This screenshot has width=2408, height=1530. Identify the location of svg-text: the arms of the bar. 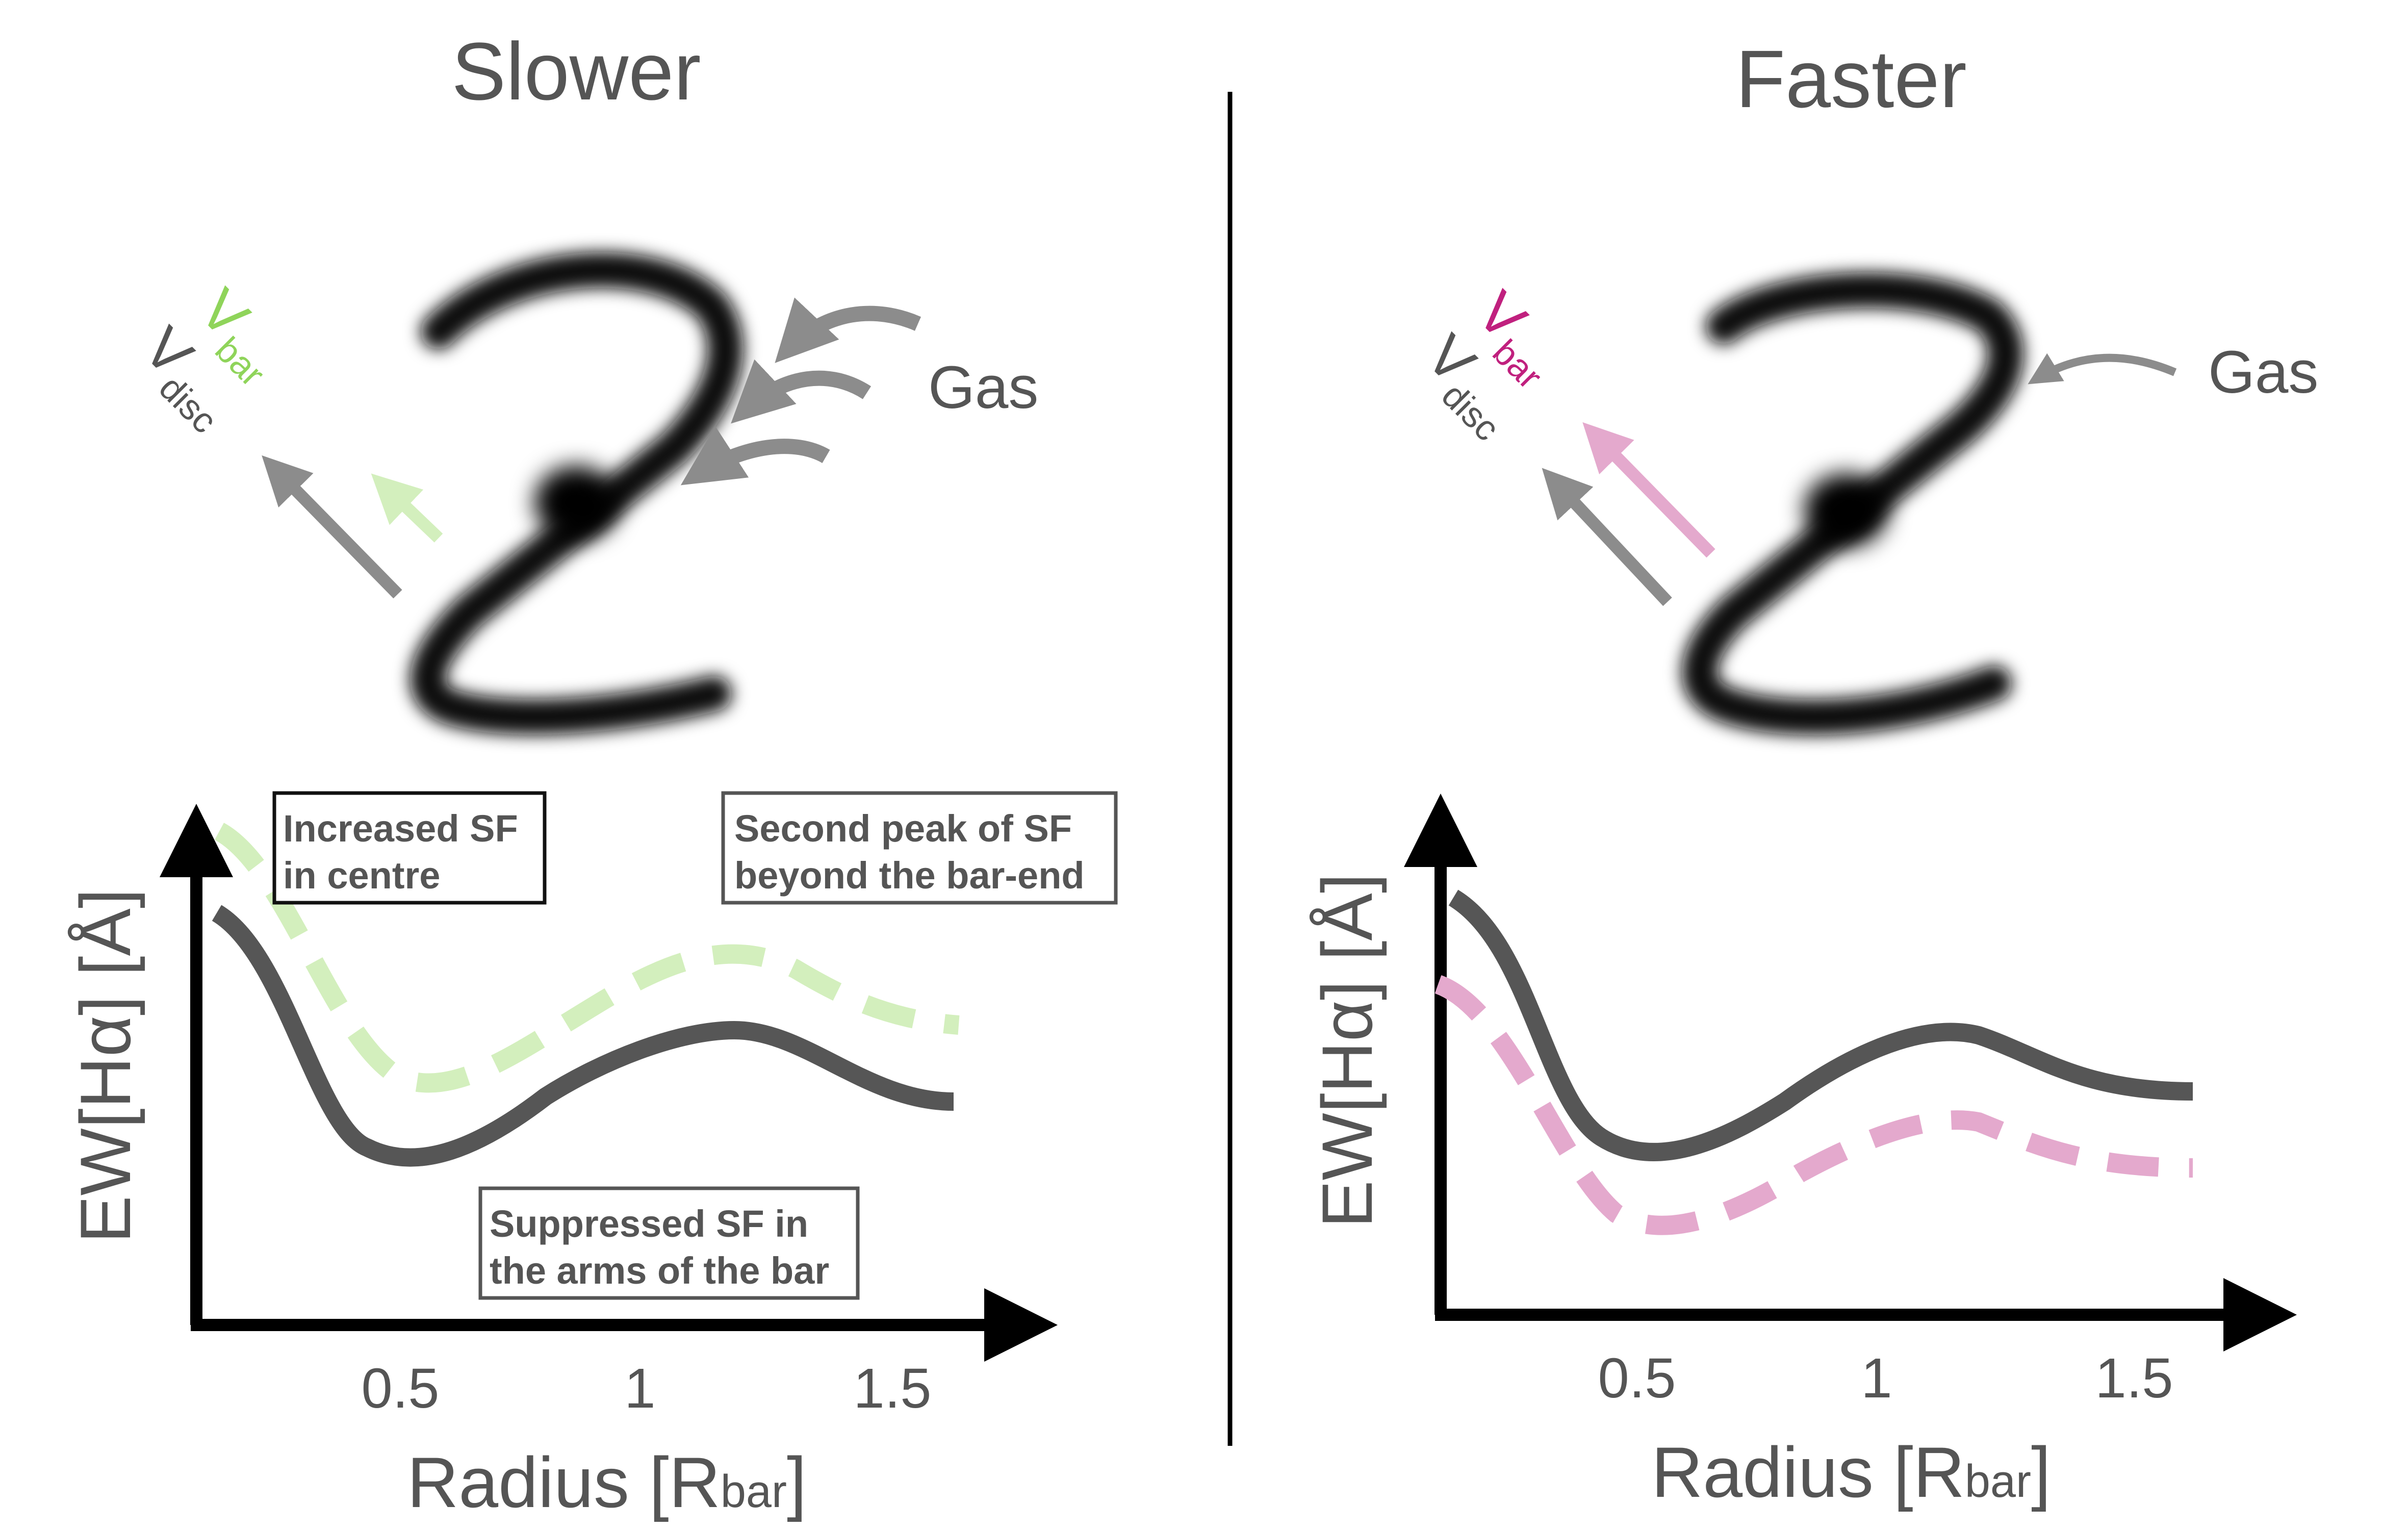
(659, 1271).